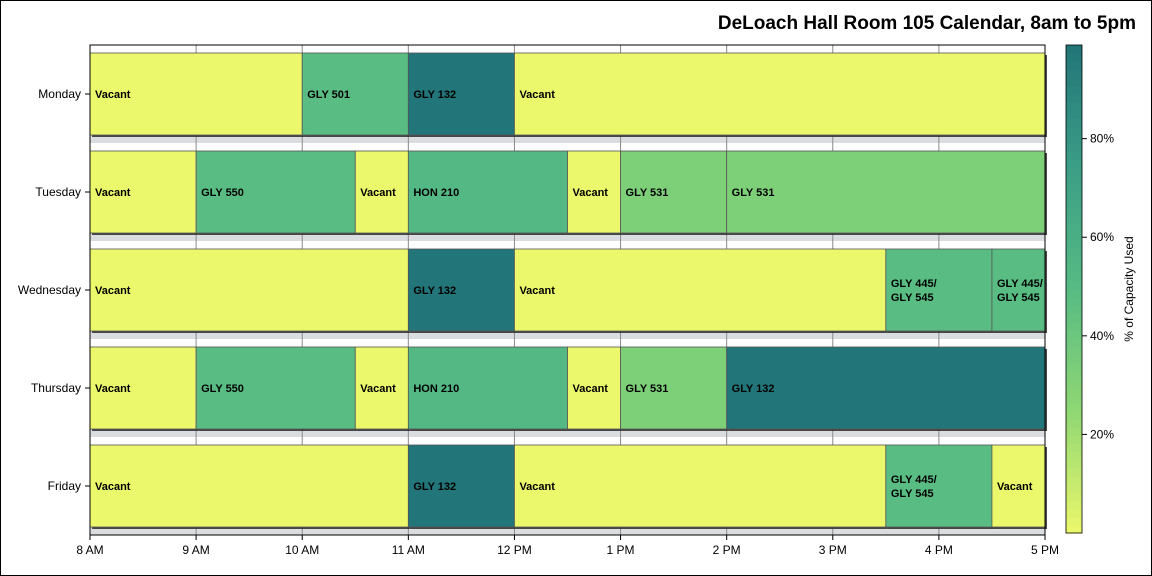 The height and width of the screenshot is (576, 1152). I want to click on x-tick-label: 10 AM, so click(302, 550).